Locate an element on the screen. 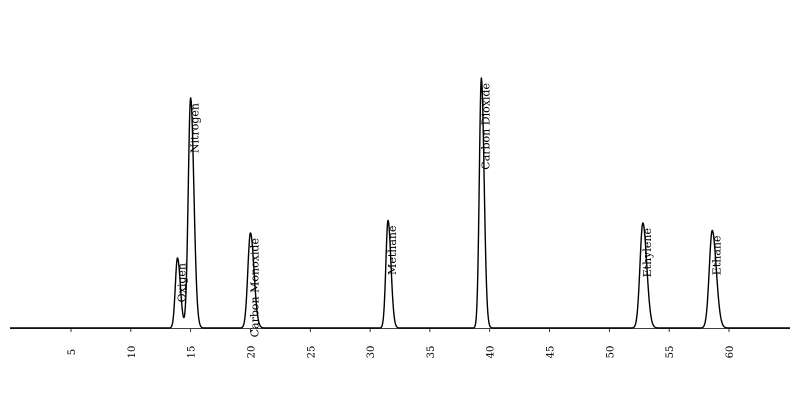 The image size is (800, 400). x-tick-label-15: 15 is located at coordinates (192, 352).